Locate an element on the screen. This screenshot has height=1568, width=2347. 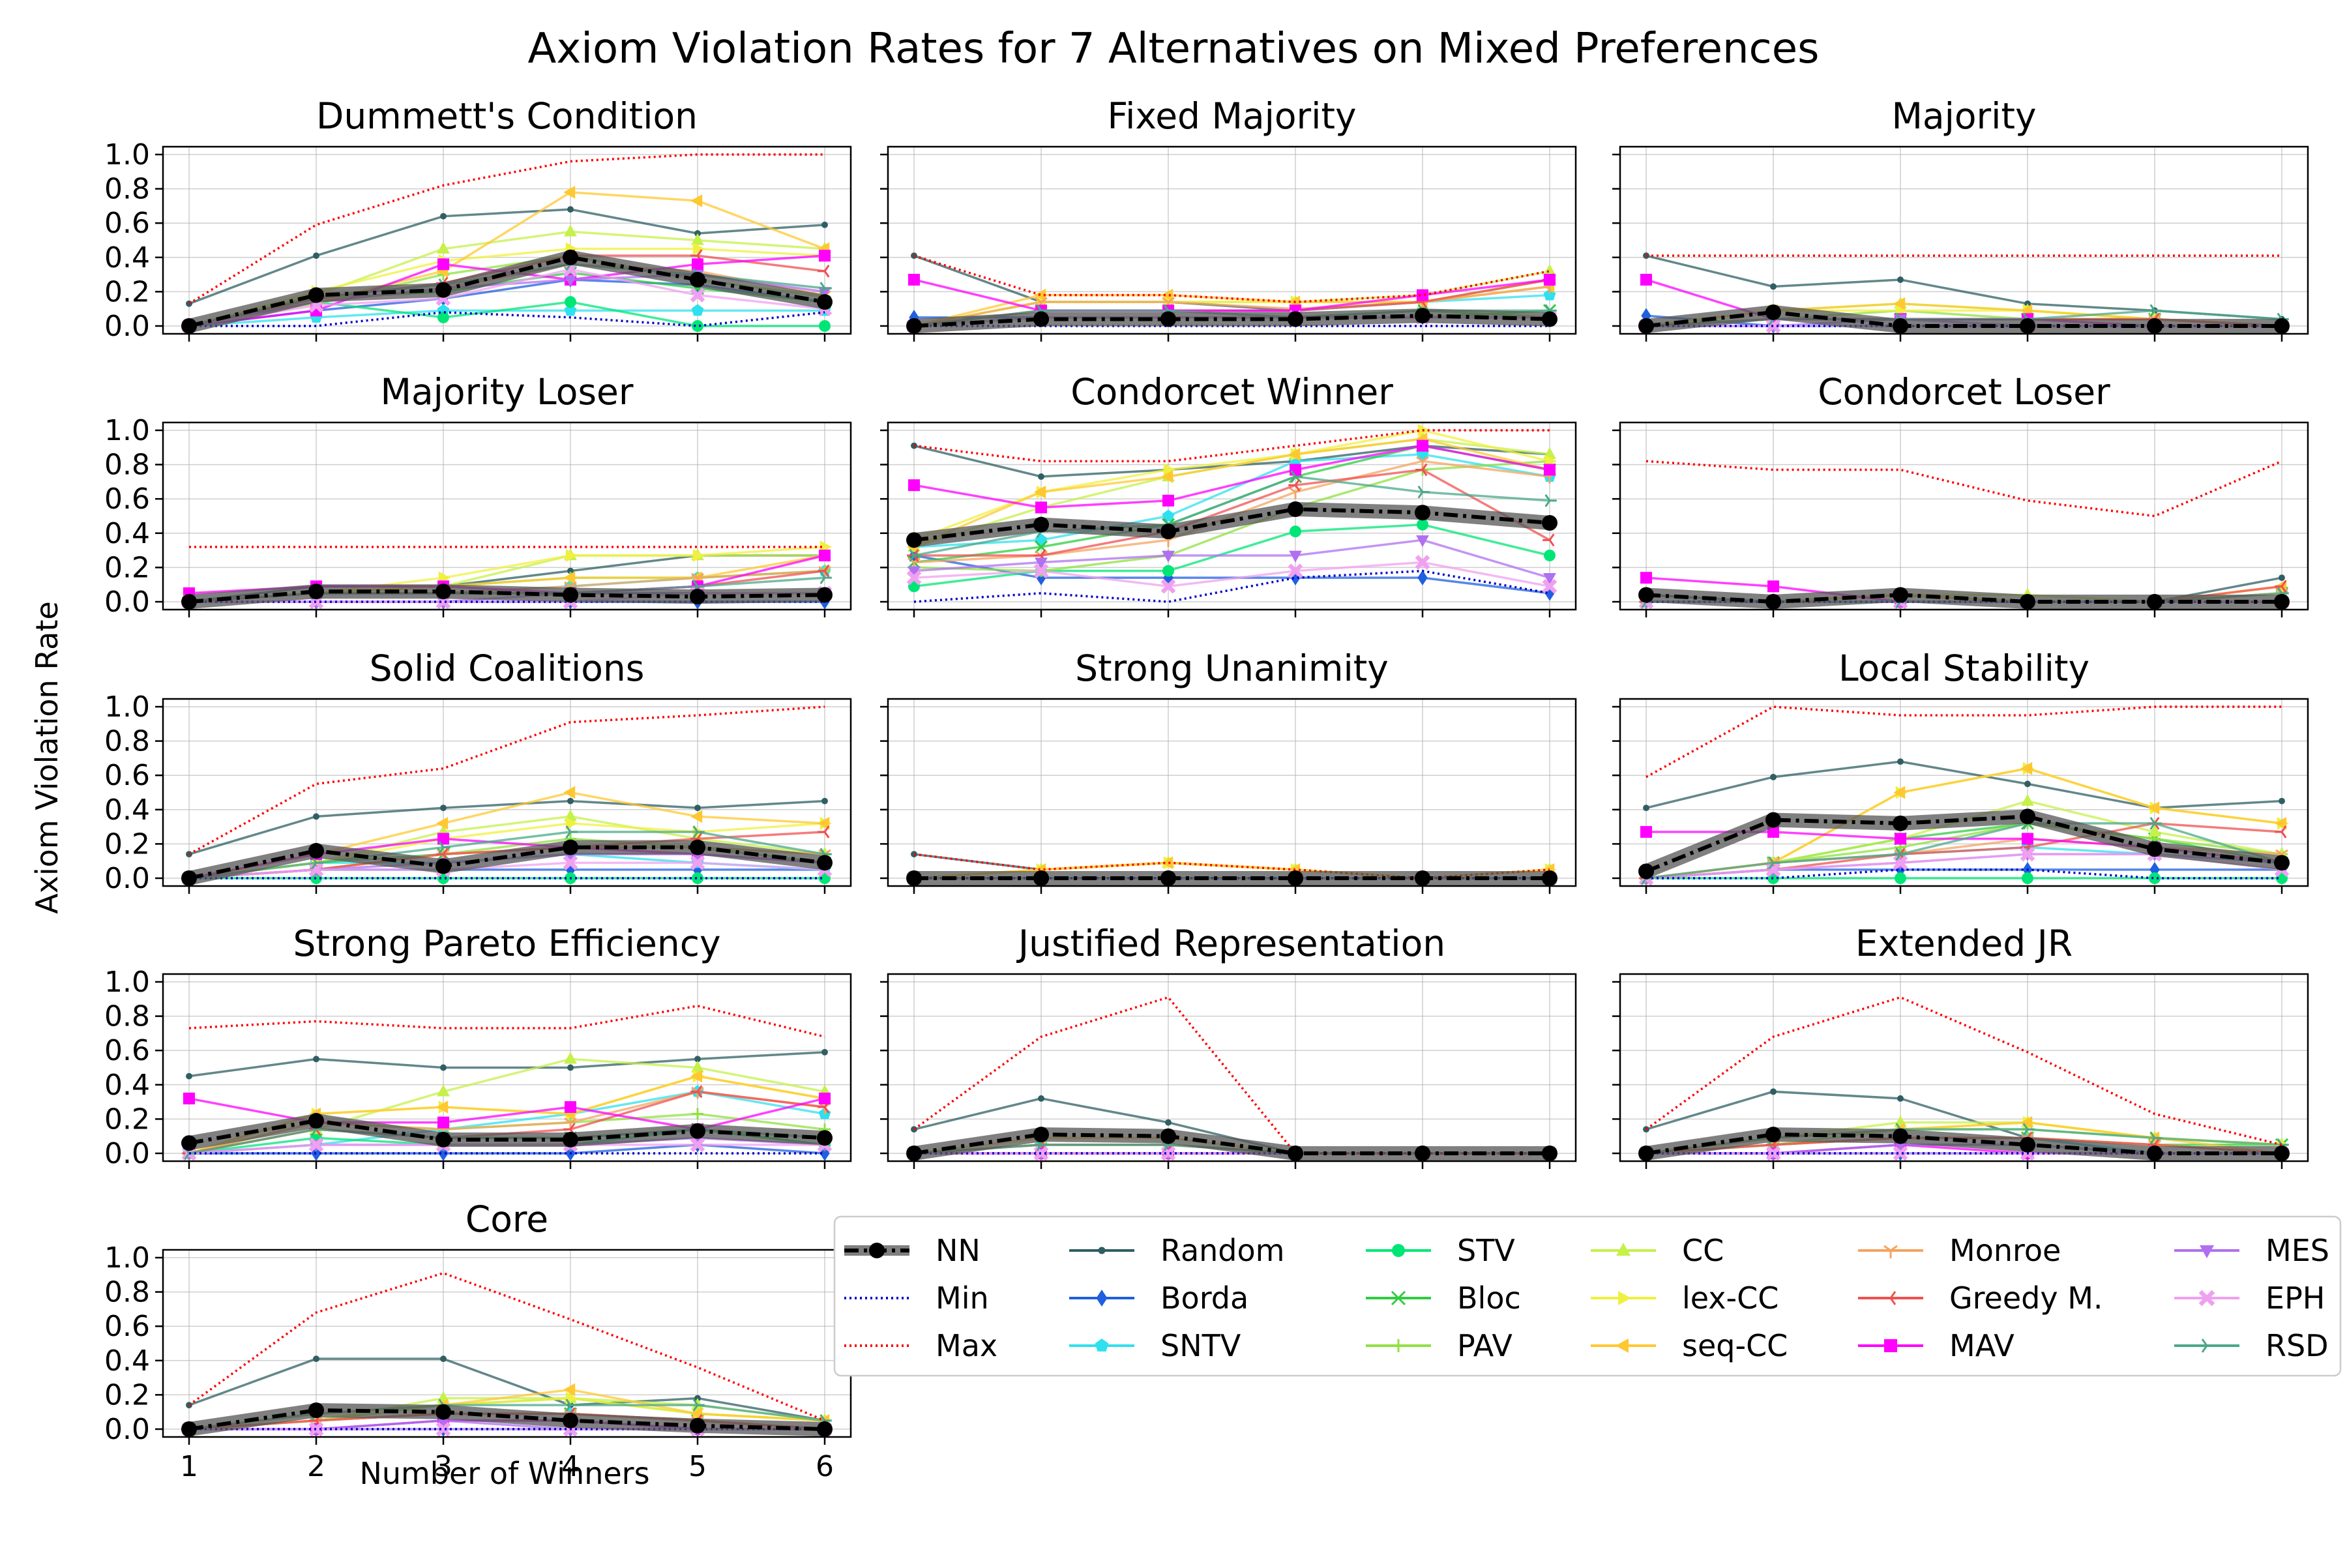
point-sntv is located at coordinates (1168, 515).